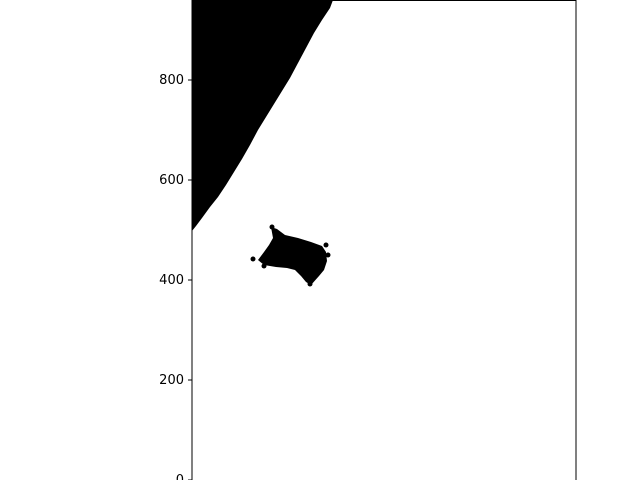 The image size is (640, 484). What do you see at coordinates (171, 80) in the screenshot?
I see `y-tick-label: 800` at bounding box center [171, 80].